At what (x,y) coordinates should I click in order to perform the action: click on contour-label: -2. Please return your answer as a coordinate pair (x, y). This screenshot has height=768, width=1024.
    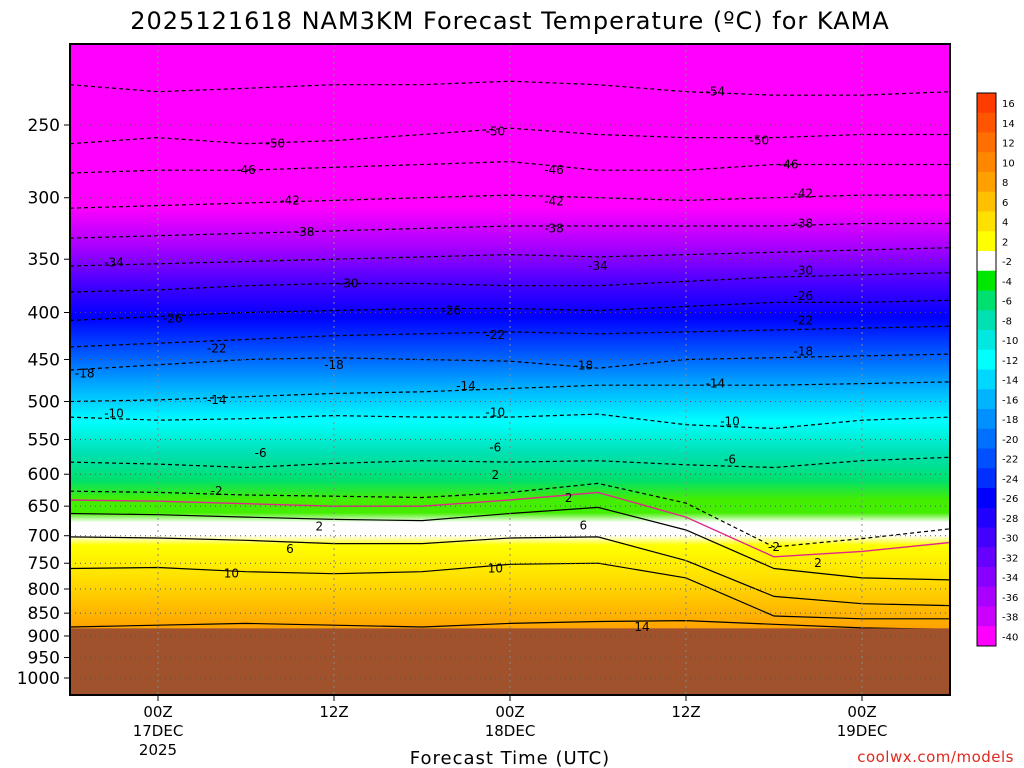
    Looking at the image, I should click on (217, 491).